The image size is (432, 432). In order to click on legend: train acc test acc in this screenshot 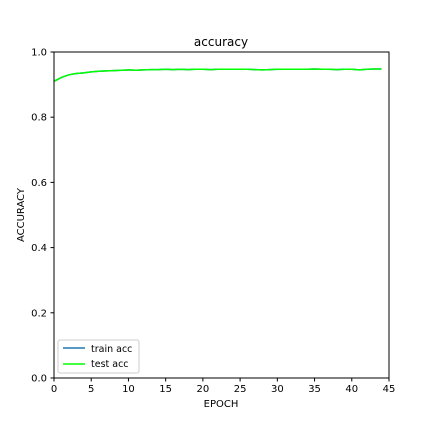, I will do `click(98, 356)`.